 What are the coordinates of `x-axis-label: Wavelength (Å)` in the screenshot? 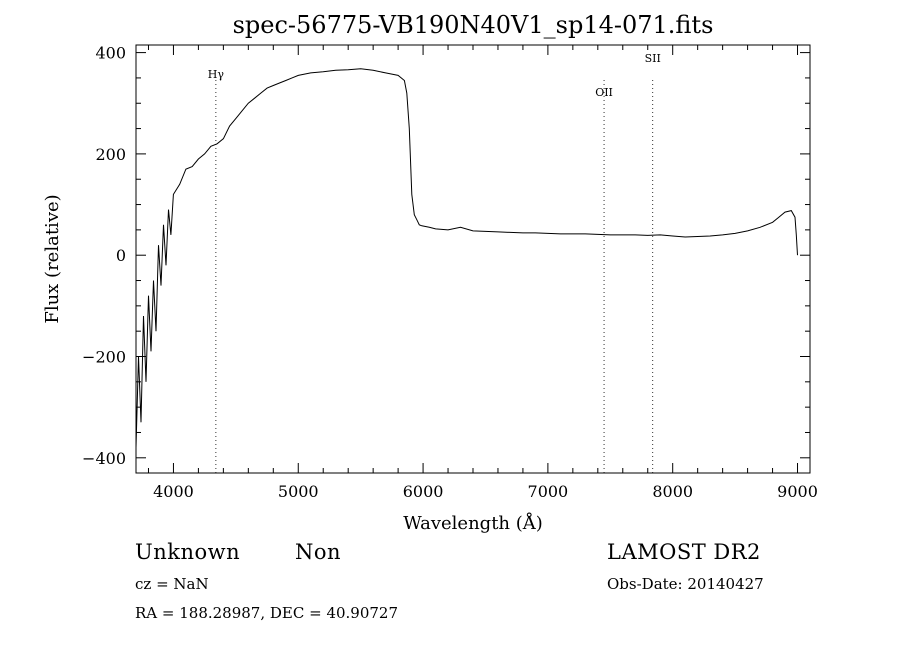 It's located at (473, 523).